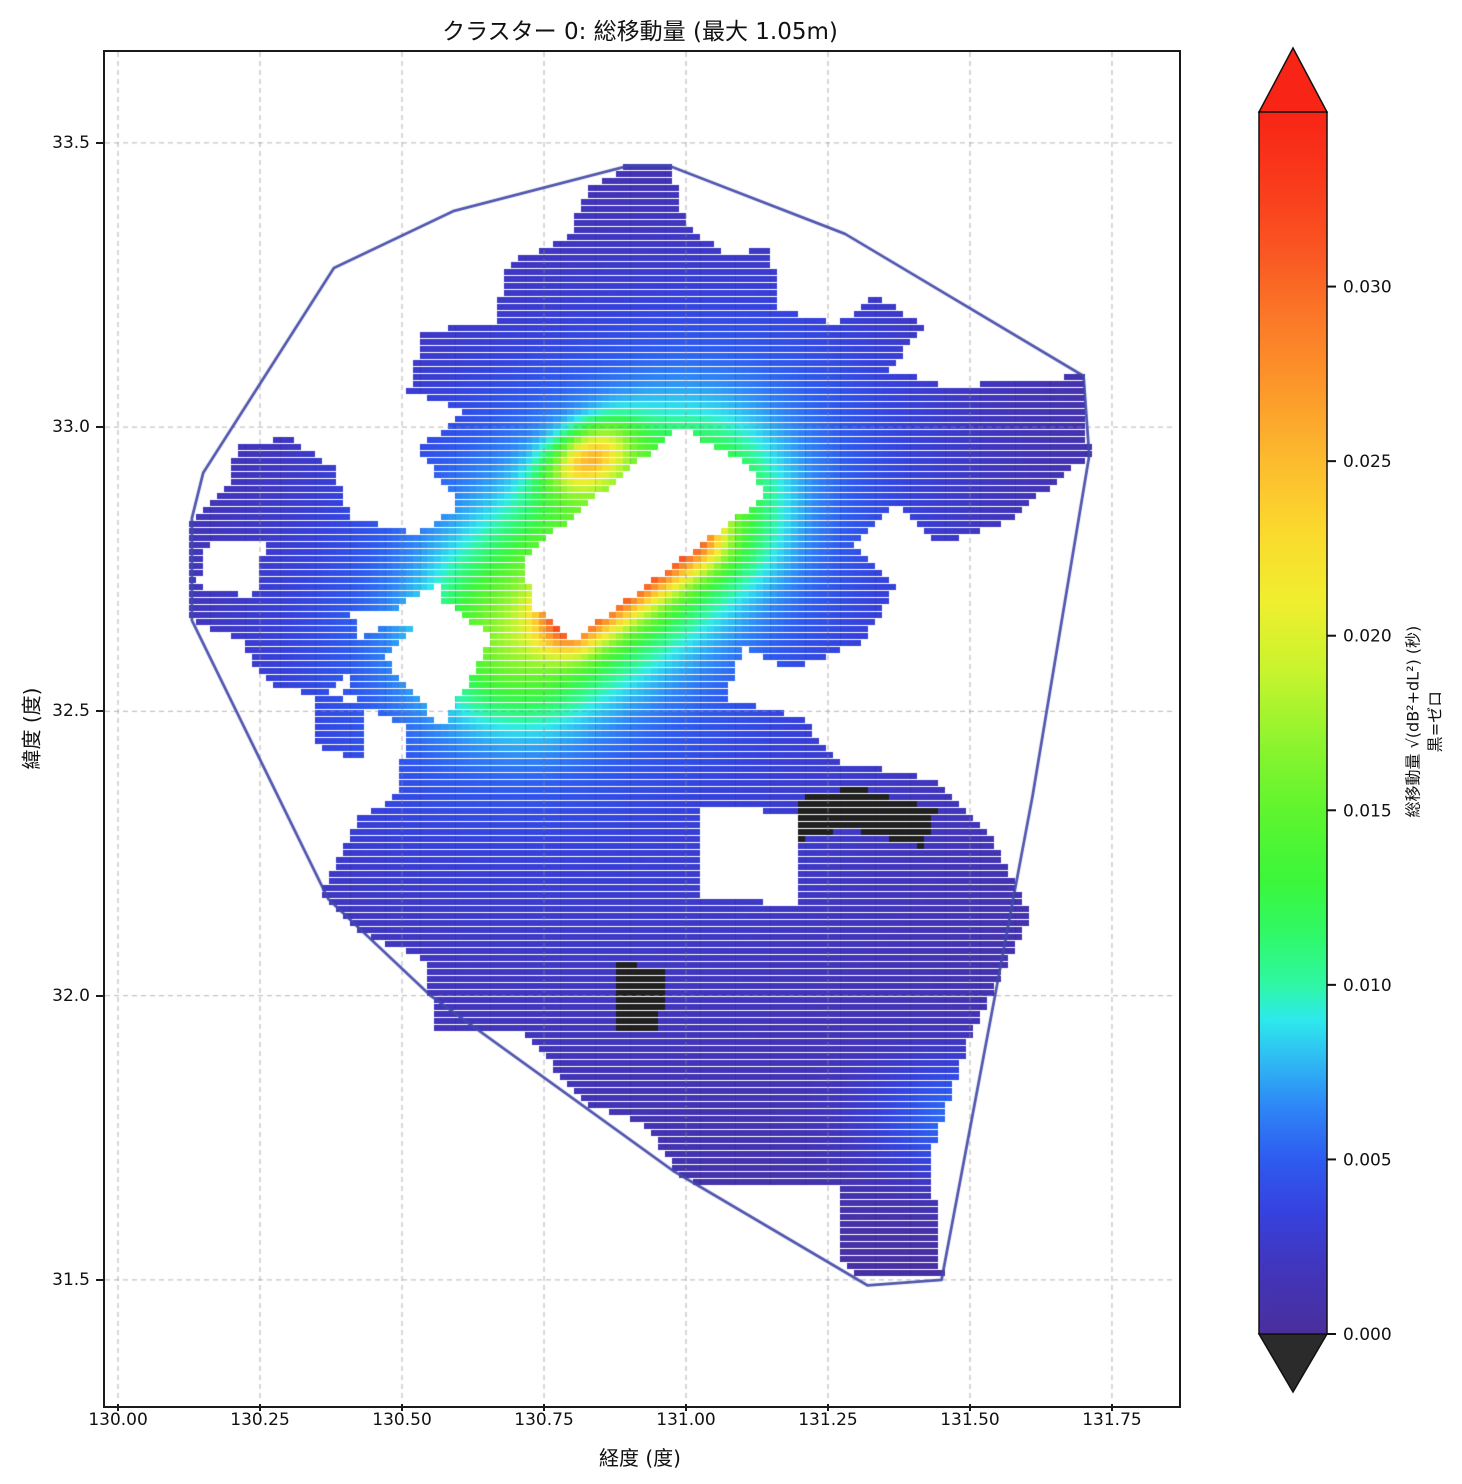 The image size is (1462, 1484). Describe the element at coordinates (1293, 79) in the screenshot. I see `colorbar-over-arrow` at that location.